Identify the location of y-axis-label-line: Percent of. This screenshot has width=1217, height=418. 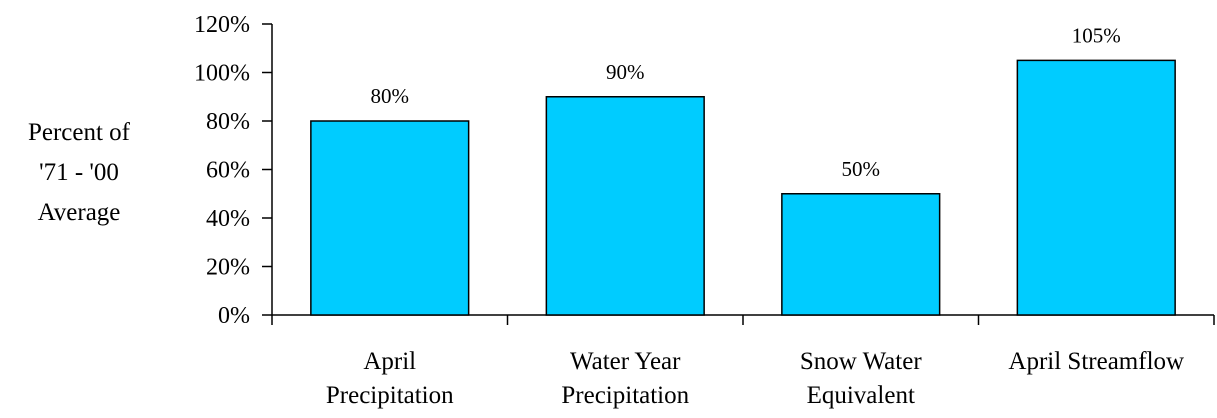
(79, 132).